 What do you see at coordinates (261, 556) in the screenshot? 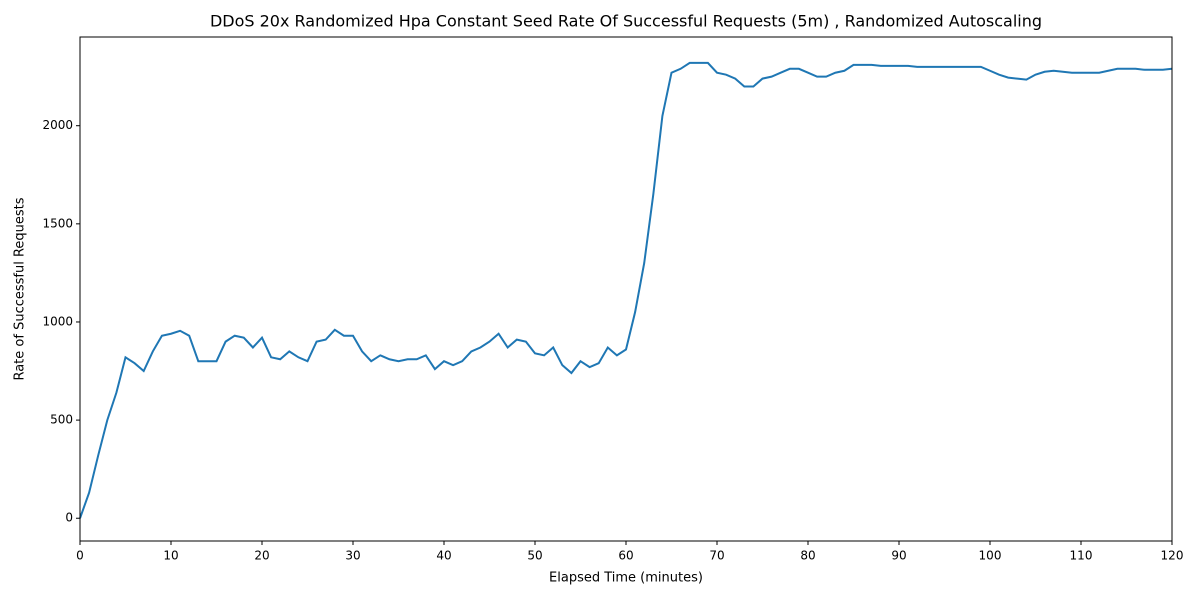
I see `x-tick-label: 20` at bounding box center [261, 556].